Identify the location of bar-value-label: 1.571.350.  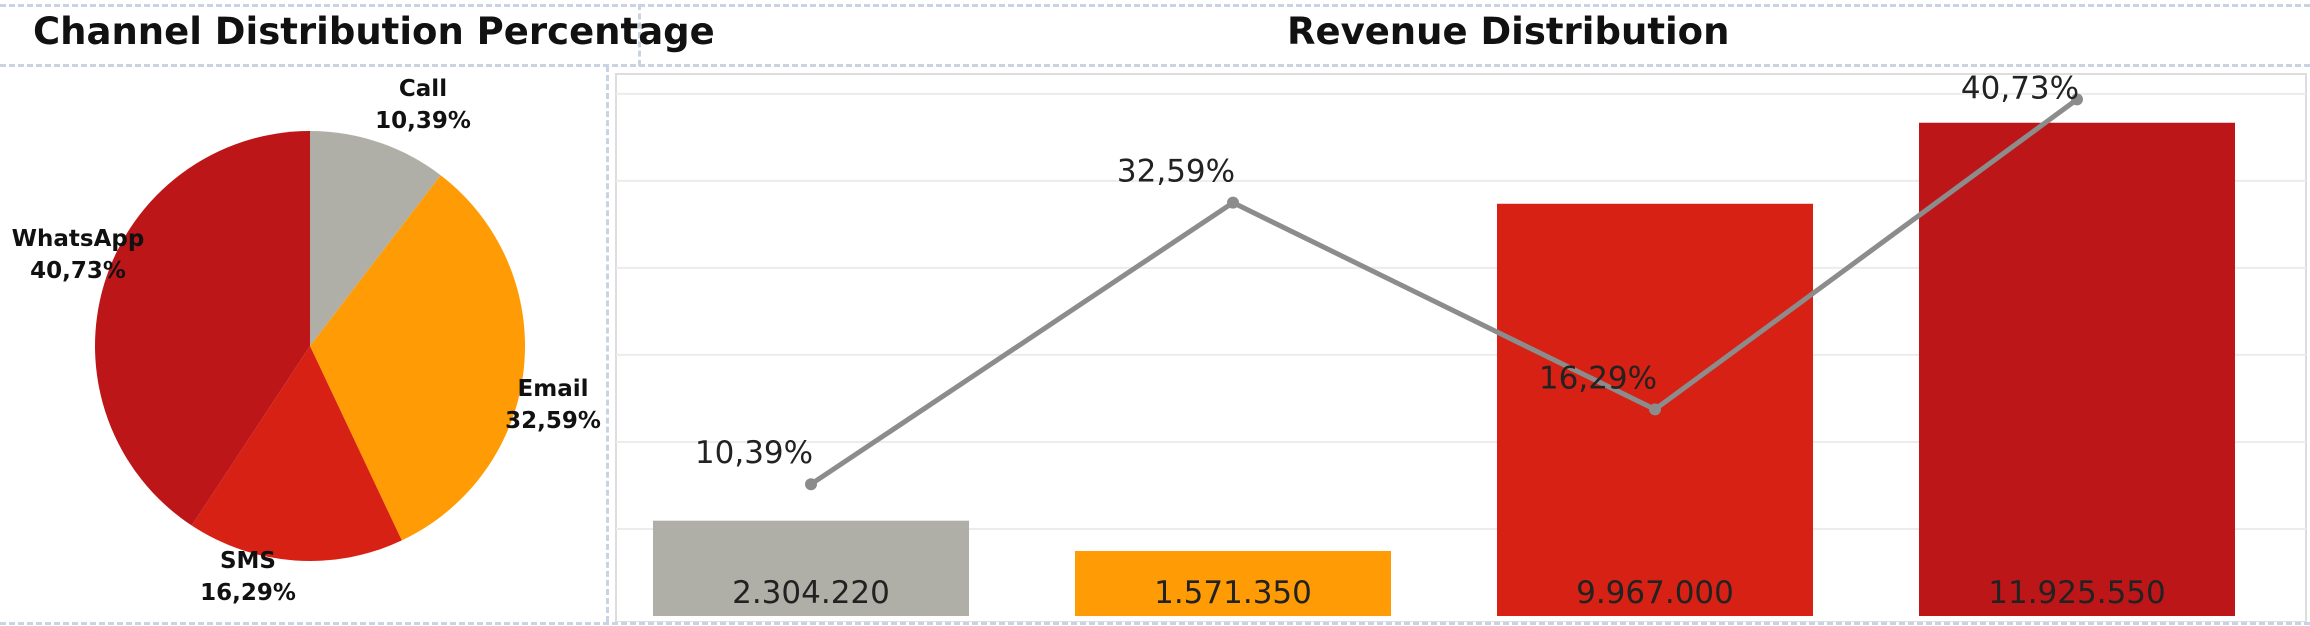
(1233, 593).